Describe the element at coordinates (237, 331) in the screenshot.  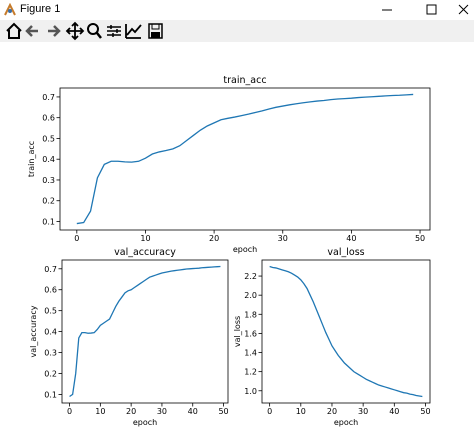
I see `y-axis-label: val_loss` at that location.